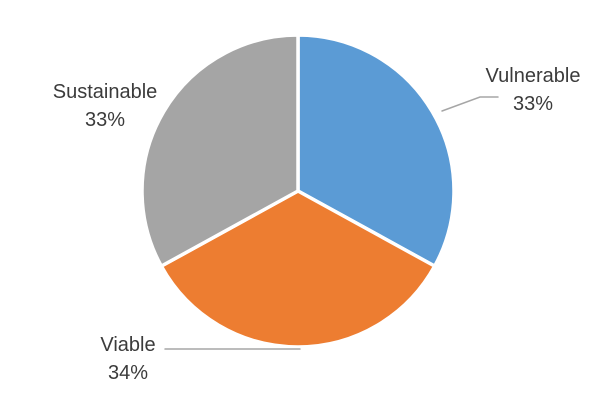 The height and width of the screenshot is (400, 611). What do you see at coordinates (105, 106) in the screenshot?
I see `label-sustainable: Sustainable 33%` at bounding box center [105, 106].